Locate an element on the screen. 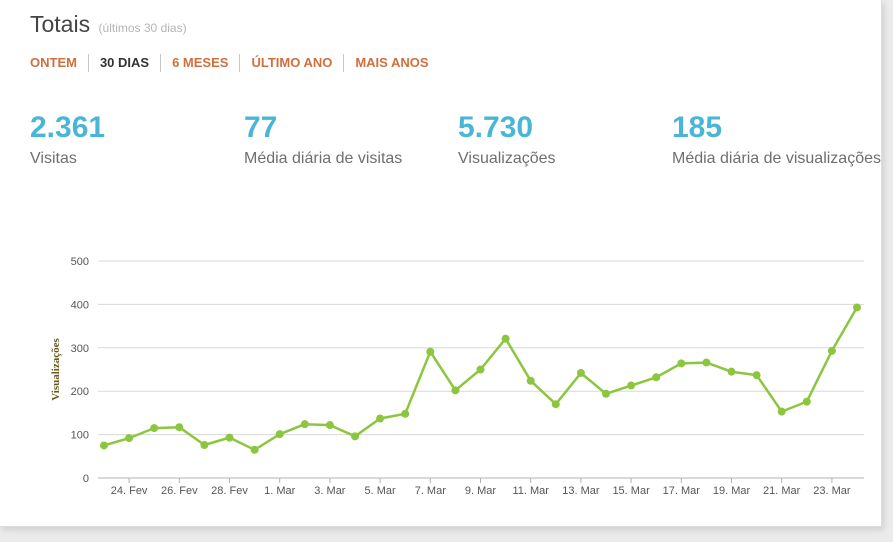  tab-6-months: 6 MESES is located at coordinates (199, 63).